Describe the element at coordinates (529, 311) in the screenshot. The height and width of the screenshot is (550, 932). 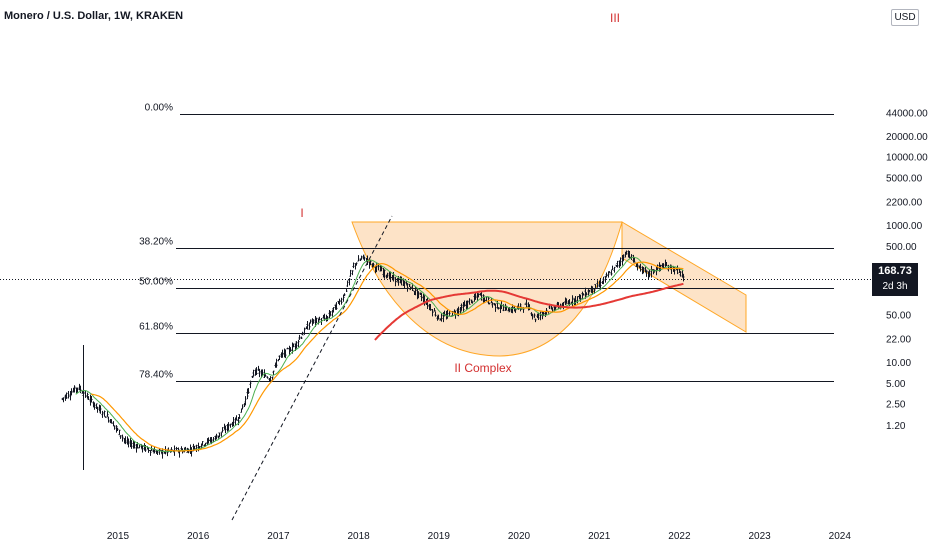
I see `ma-red` at that location.